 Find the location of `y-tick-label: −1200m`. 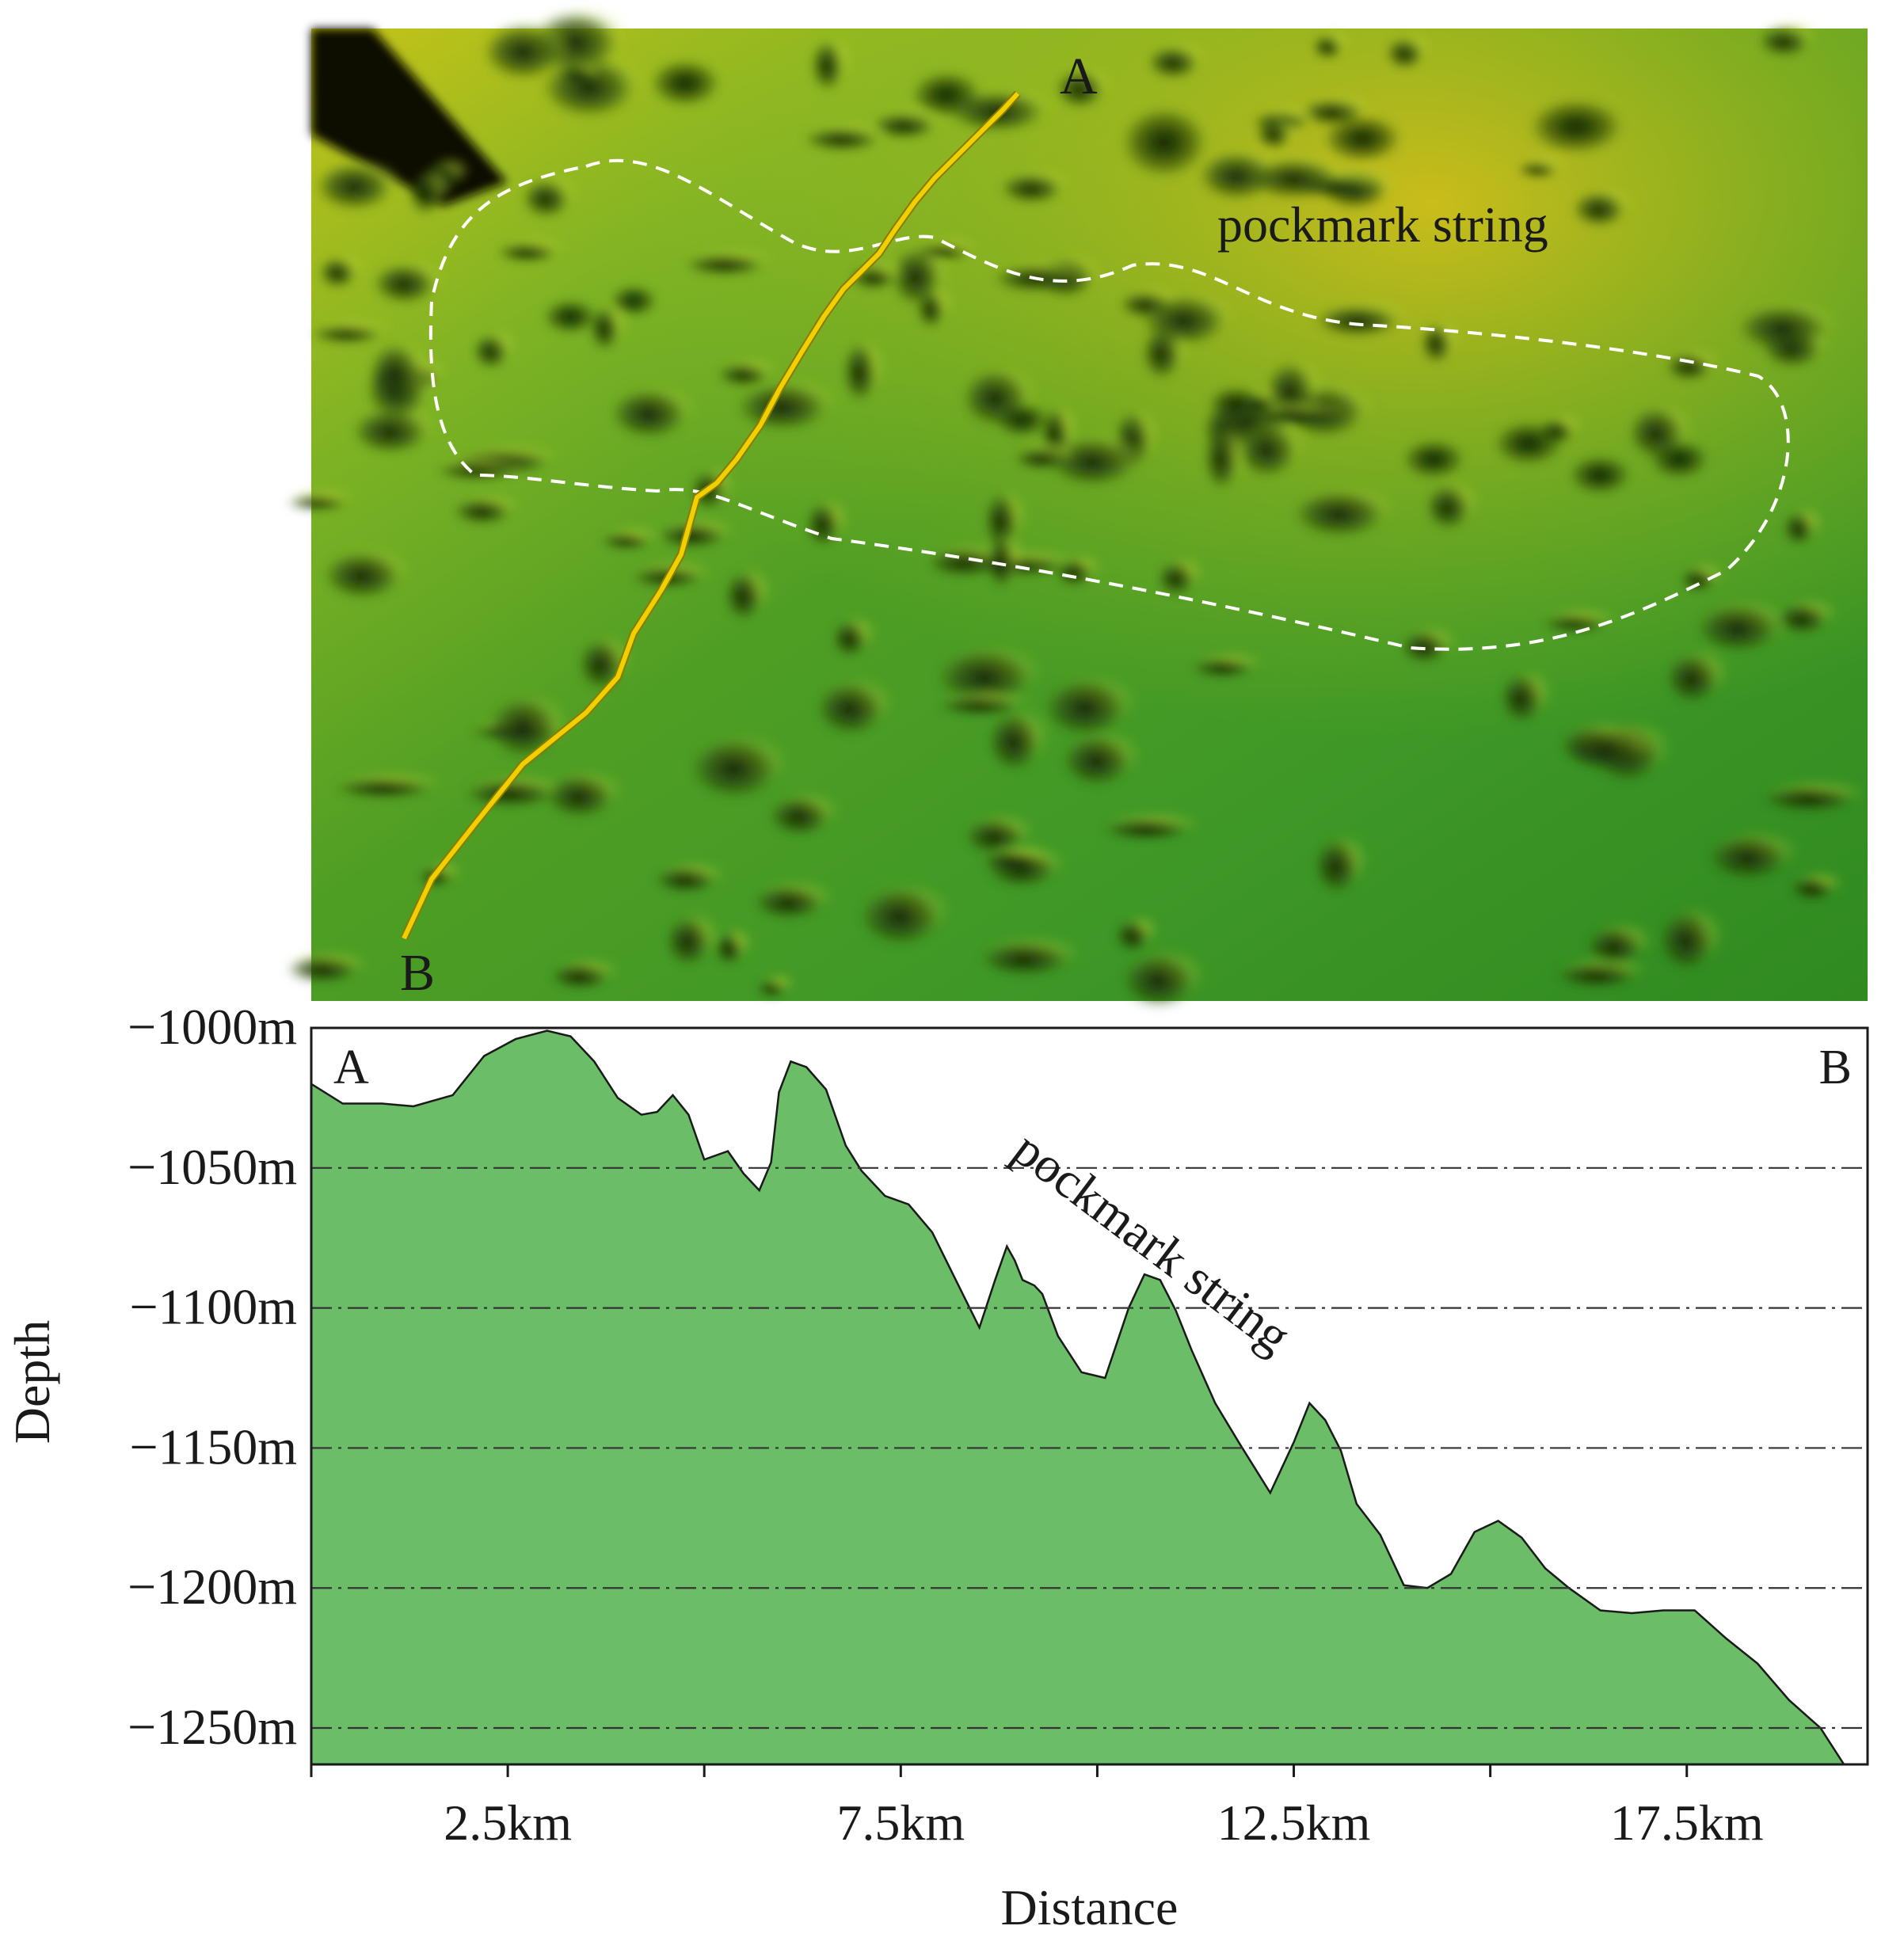

y-tick-label: −1200m is located at coordinates (212, 1587).